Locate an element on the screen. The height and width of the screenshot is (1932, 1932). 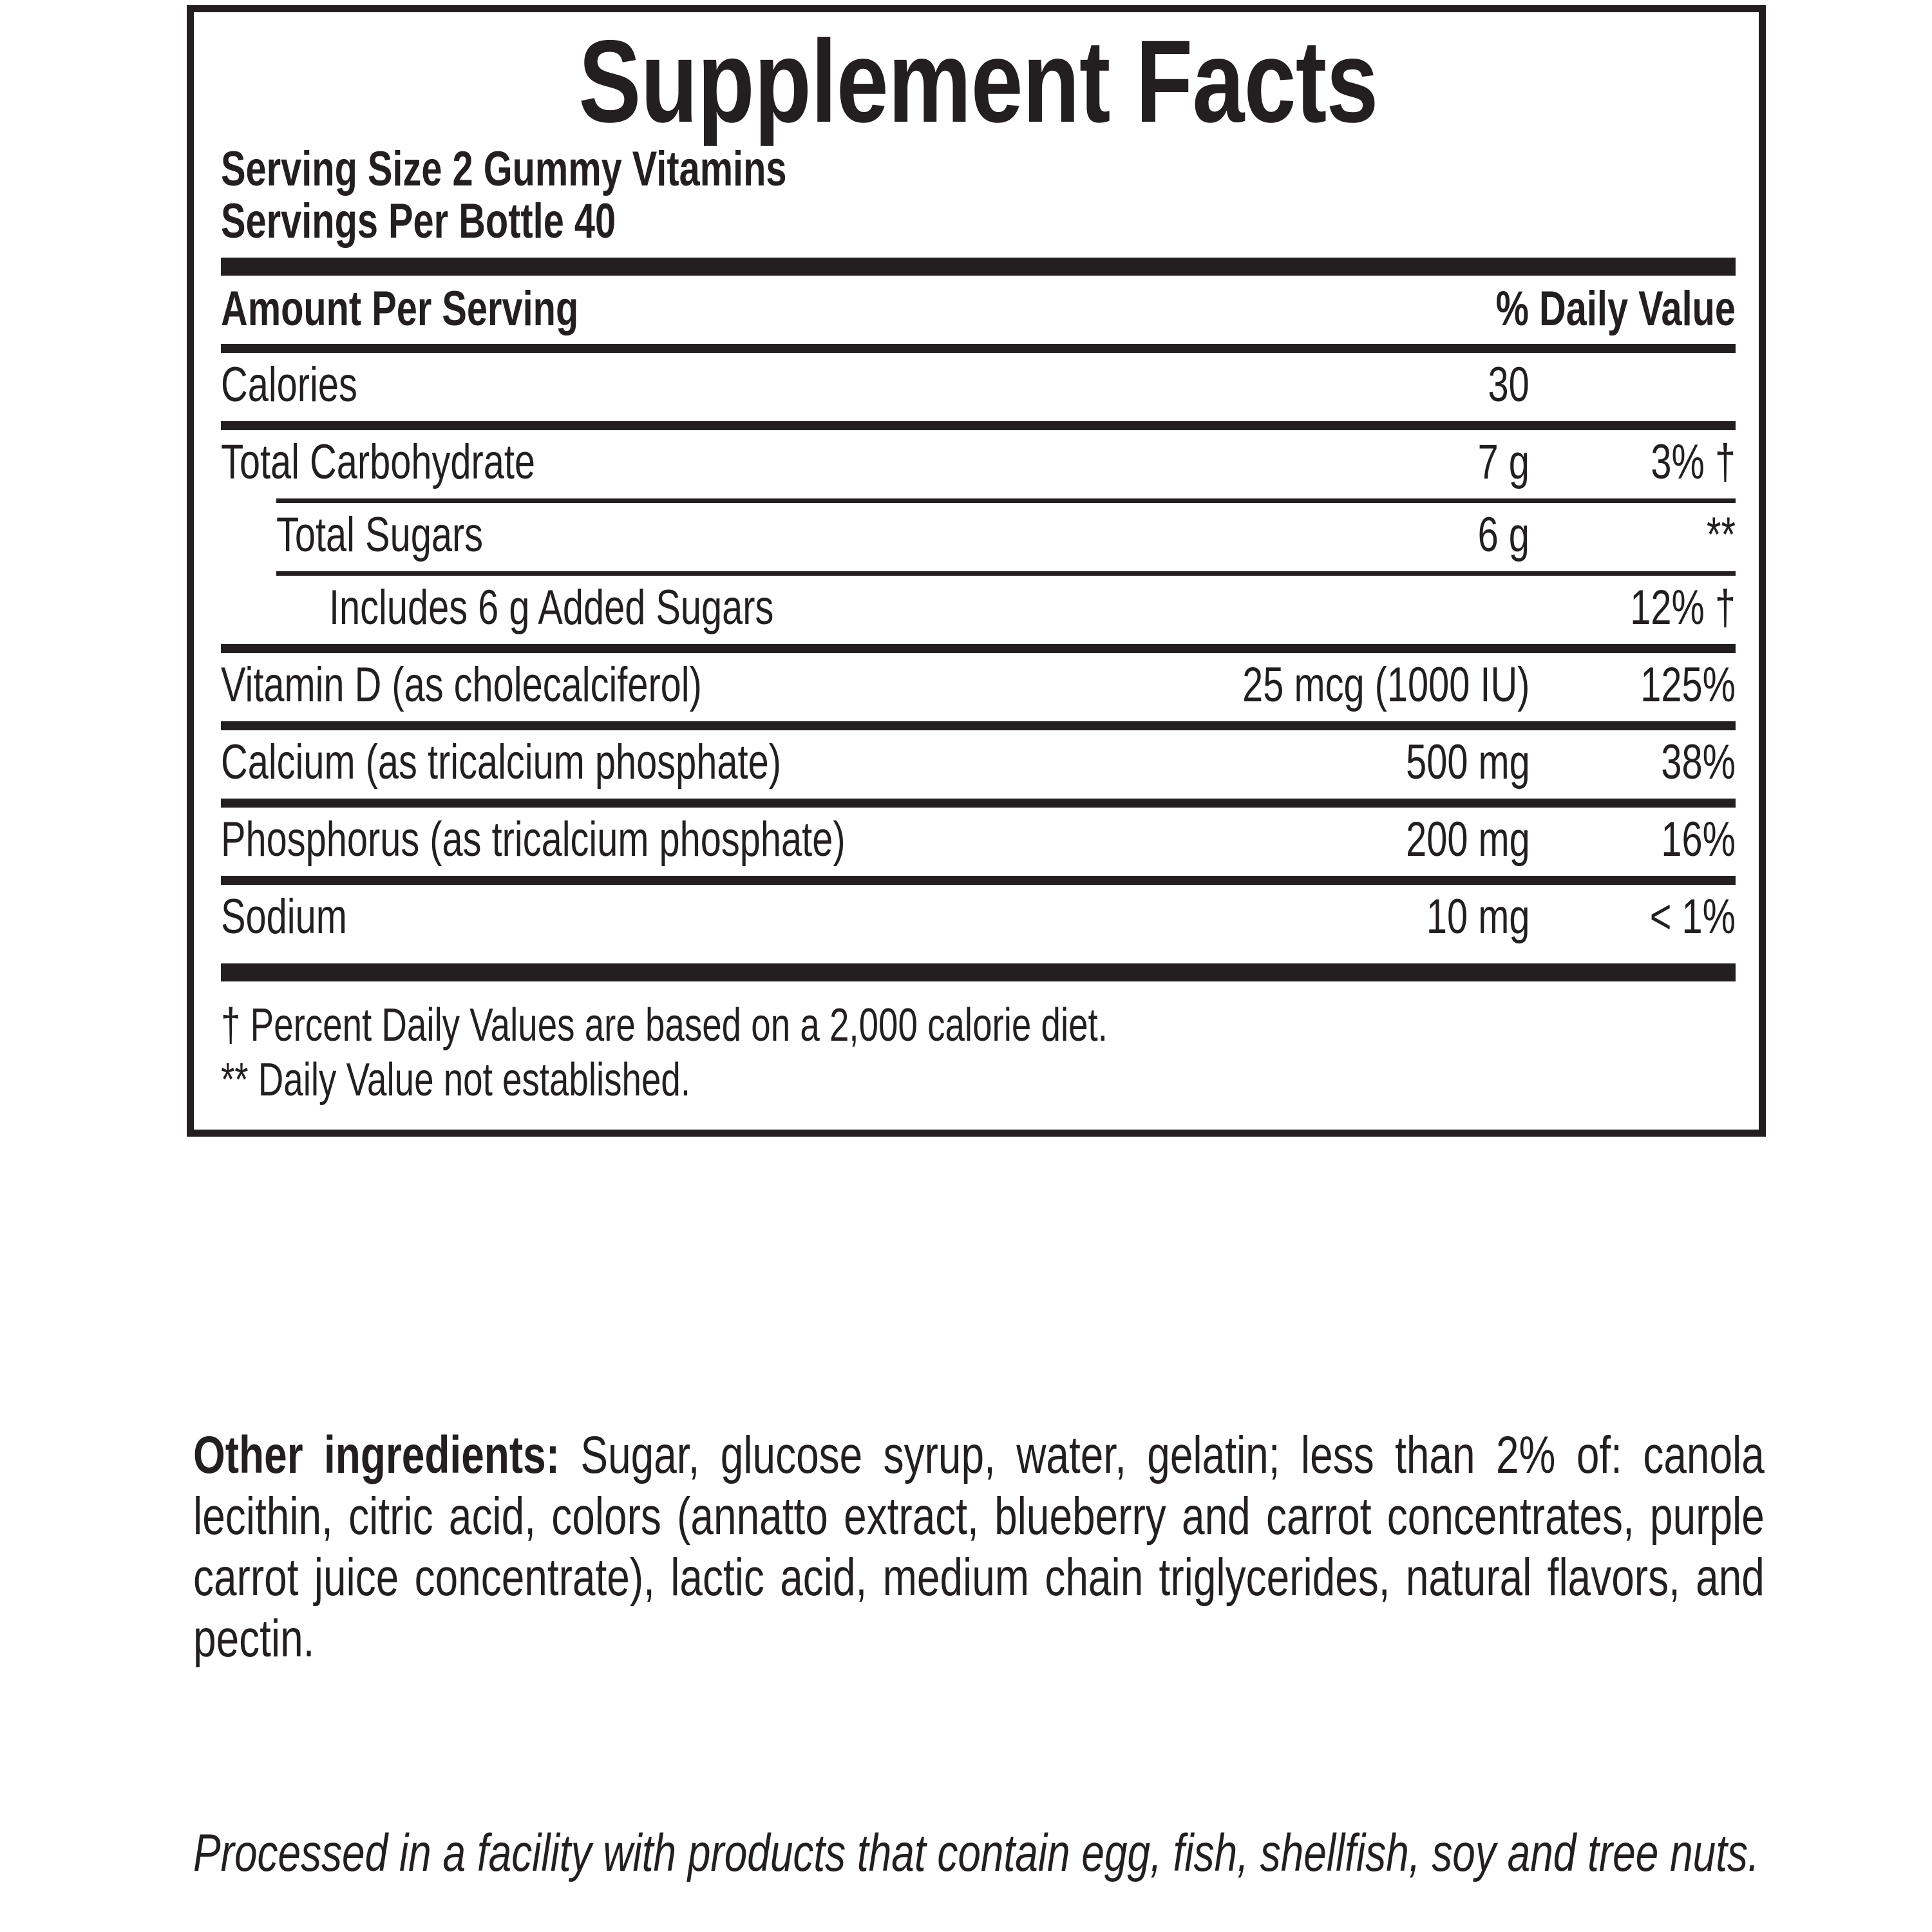
table-row: Total Carbohydrate 7 g 3% † is located at coordinates (978, 464).